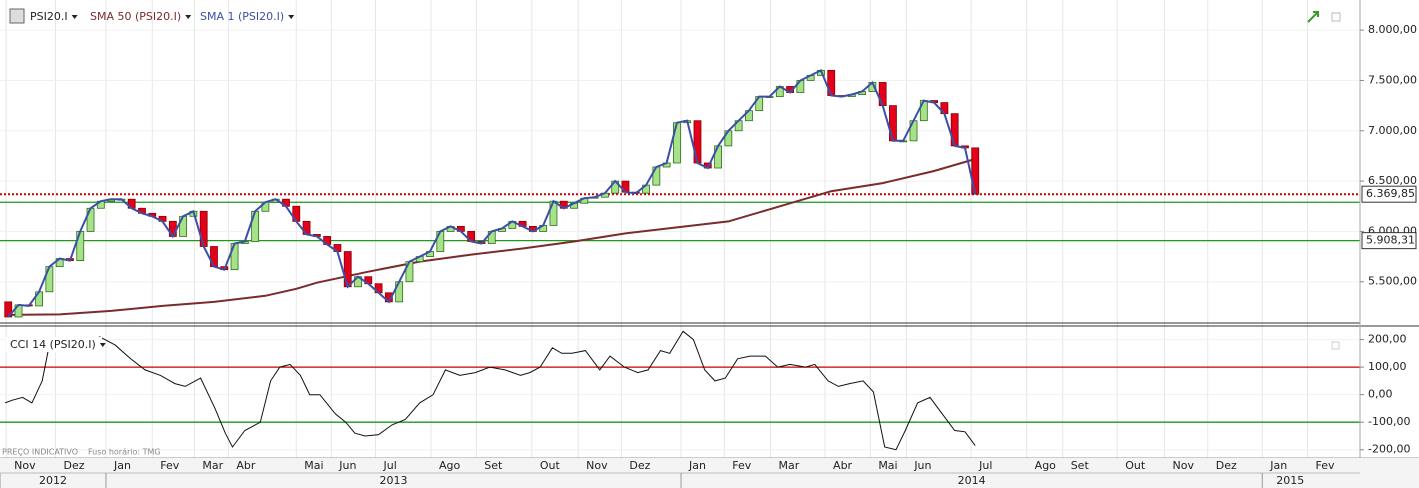  I want to click on level-label: 6.369,85, so click(1390, 193).